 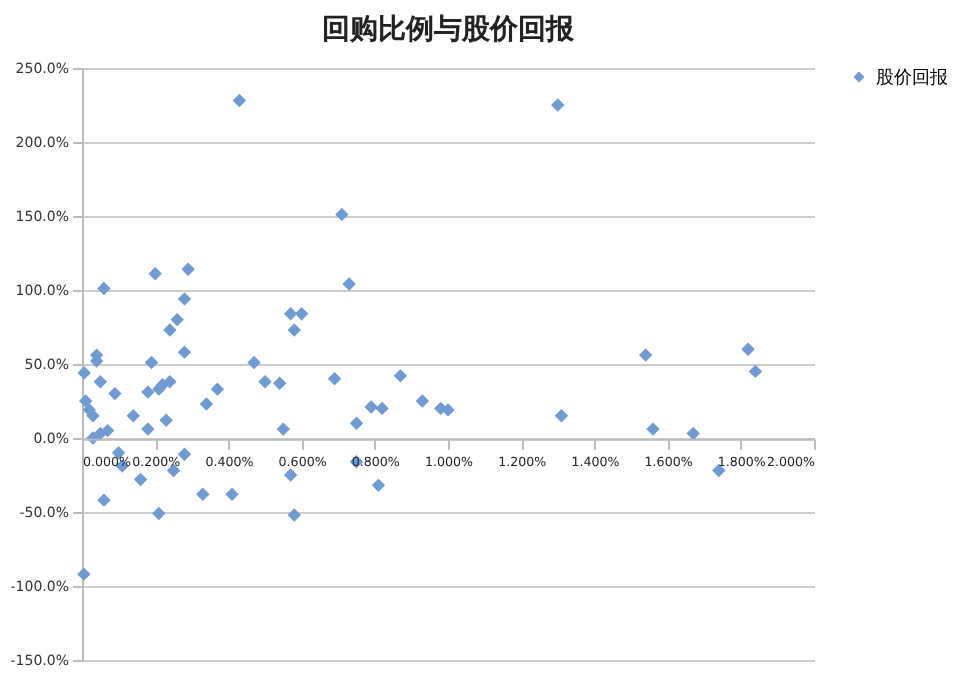 I want to click on chart-title: 回购比例与股价回报, so click(x=449, y=30).